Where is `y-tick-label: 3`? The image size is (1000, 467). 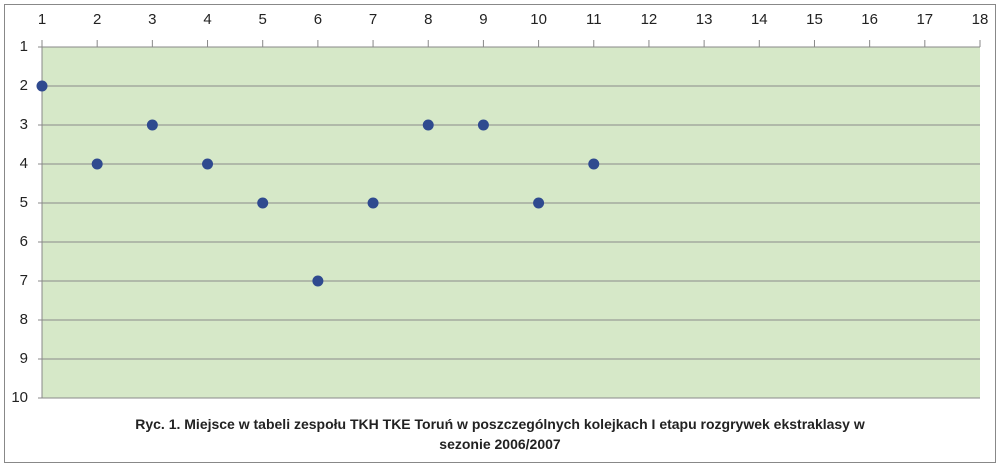 y-tick-label: 3 is located at coordinates (24, 124).